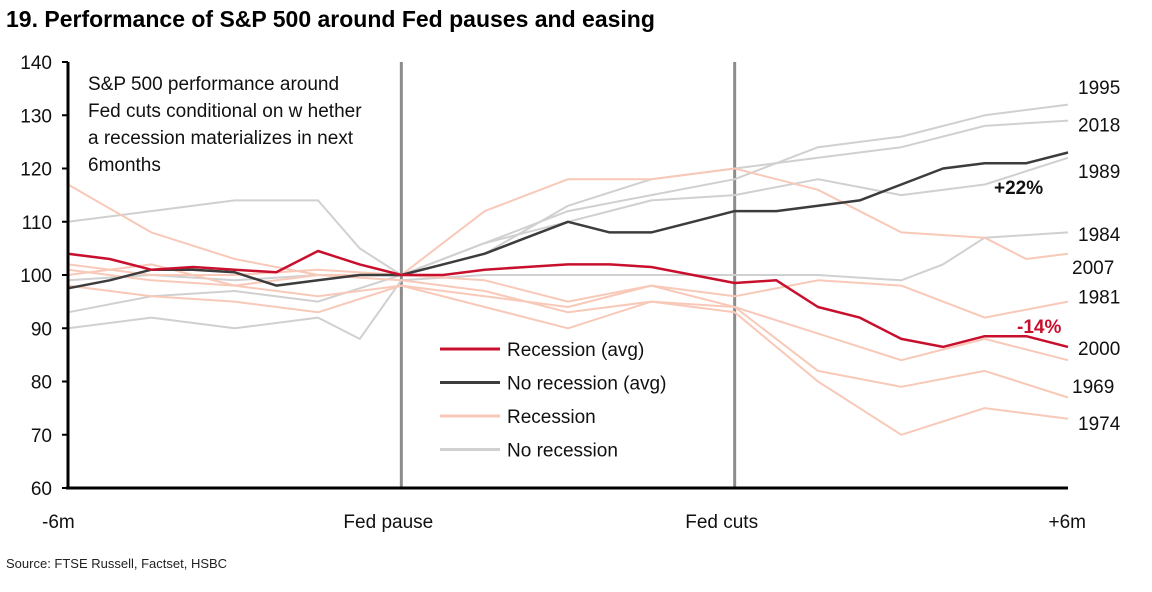  I want to click on series-label: 1984, so click(1099, 235).